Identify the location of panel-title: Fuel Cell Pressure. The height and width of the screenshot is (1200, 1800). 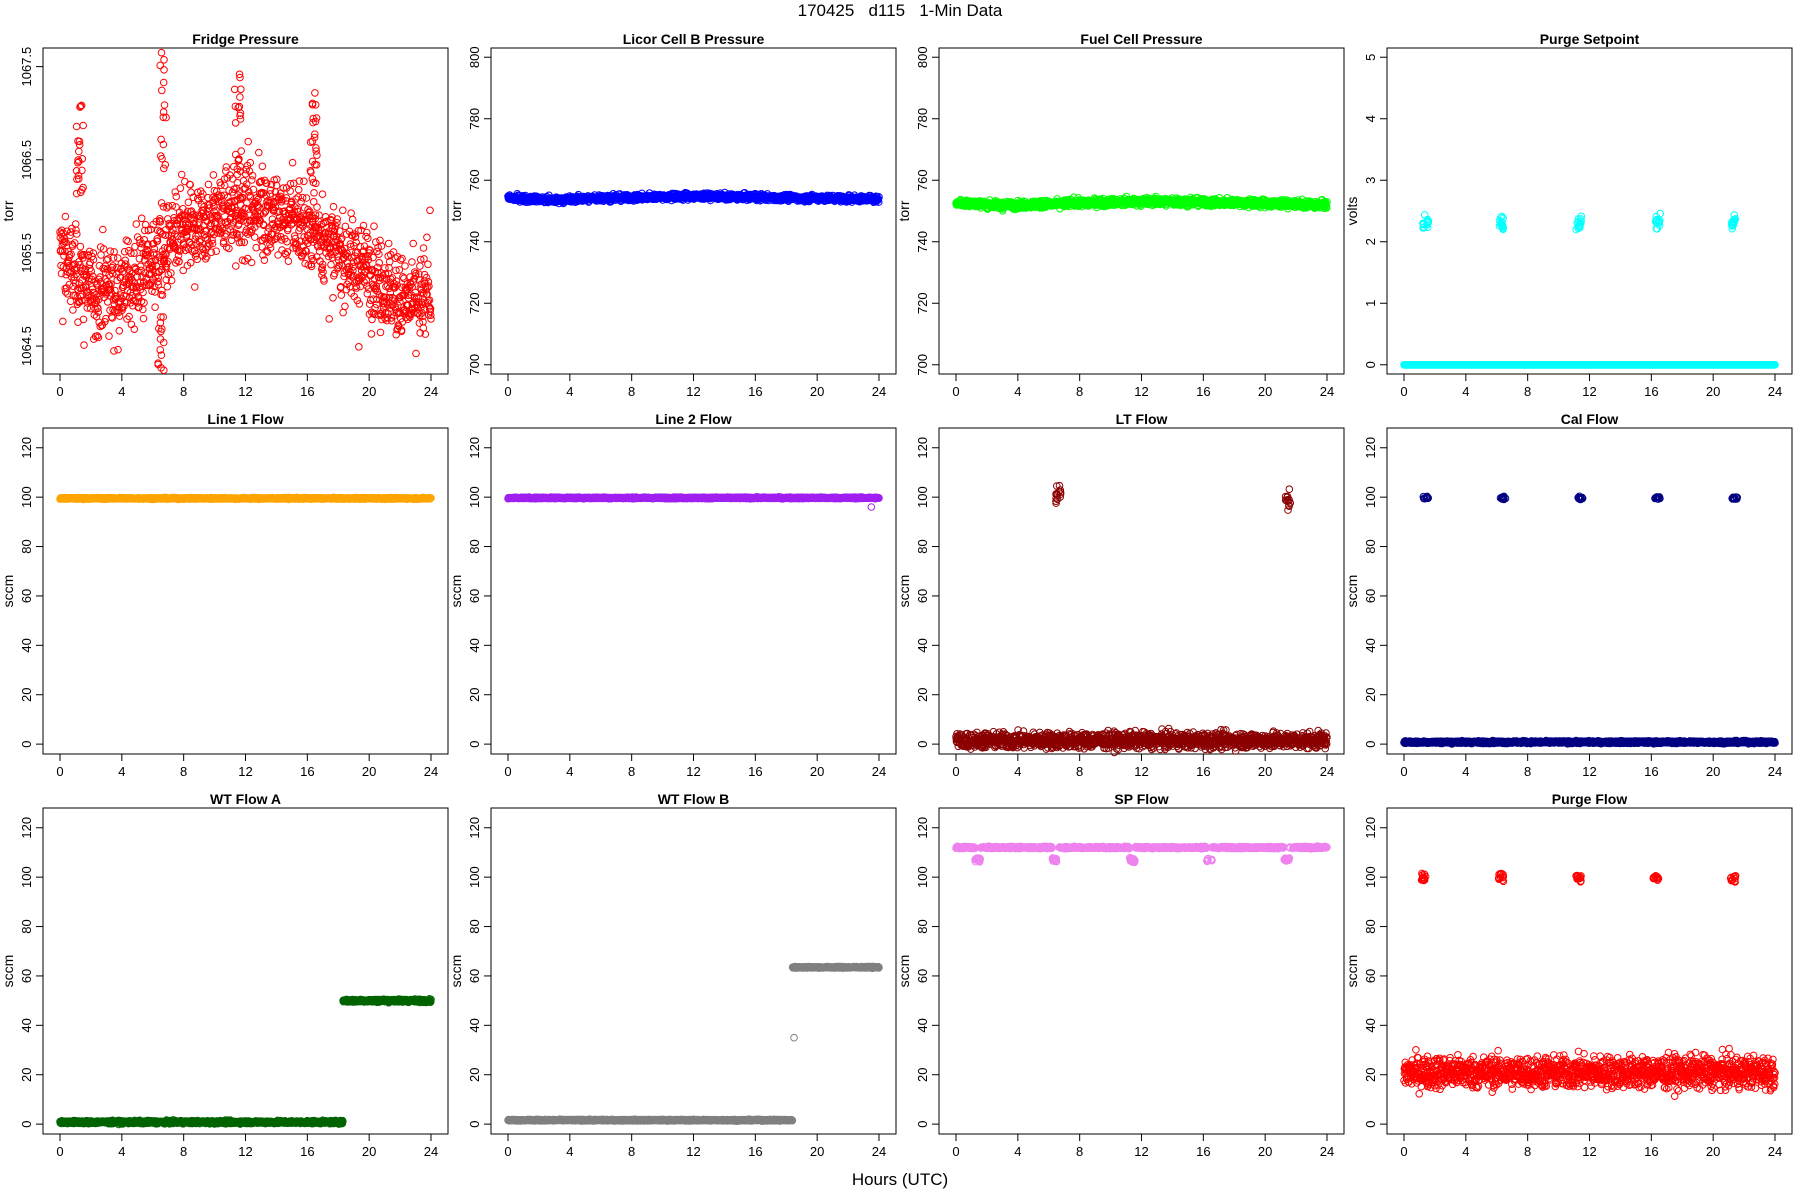
(1141, 39).